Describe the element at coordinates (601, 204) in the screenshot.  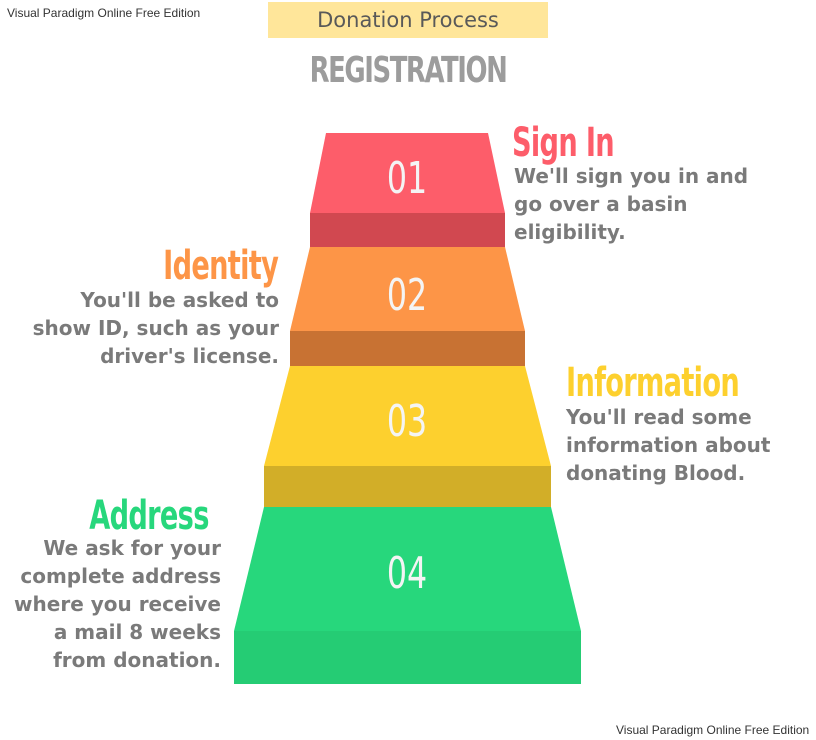
I see `step-1-line: go over a basin` at that location.